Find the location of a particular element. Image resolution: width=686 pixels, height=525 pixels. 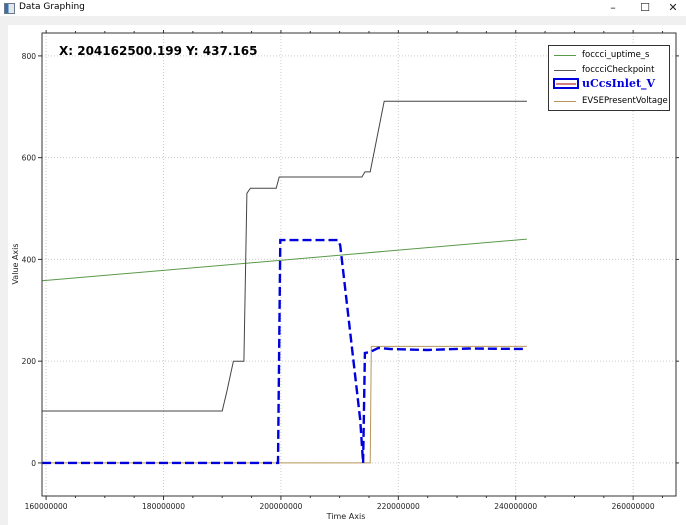

x-tick-label: 220000000 is located at coordinates (398, 506).